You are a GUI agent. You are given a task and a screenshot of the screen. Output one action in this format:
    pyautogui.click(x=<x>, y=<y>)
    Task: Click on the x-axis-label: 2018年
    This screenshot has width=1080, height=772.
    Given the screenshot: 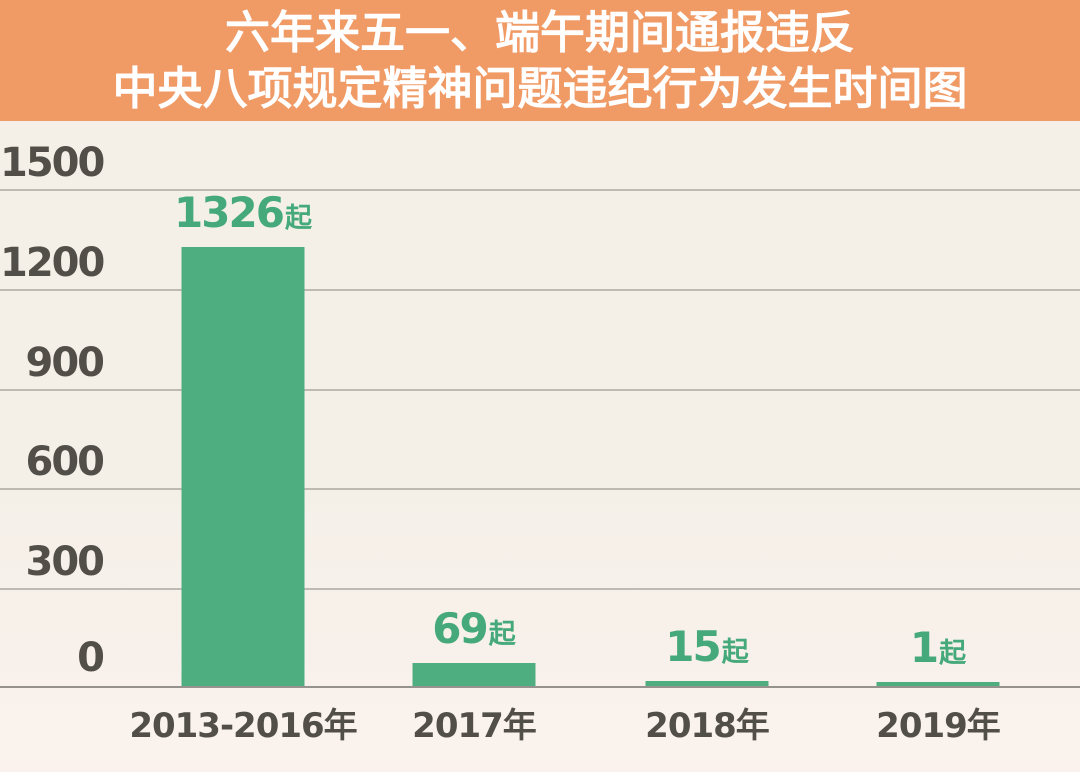 What is the action you would take?
    pyautogui.click(x=707, y=726)
    